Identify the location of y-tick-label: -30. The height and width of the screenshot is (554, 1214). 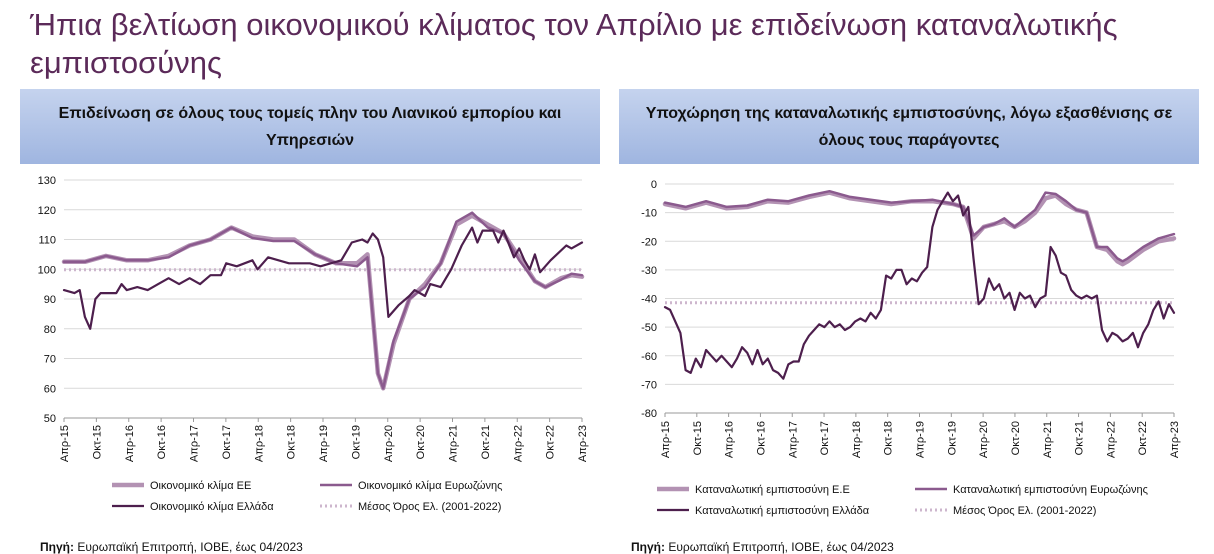
(649, 271).